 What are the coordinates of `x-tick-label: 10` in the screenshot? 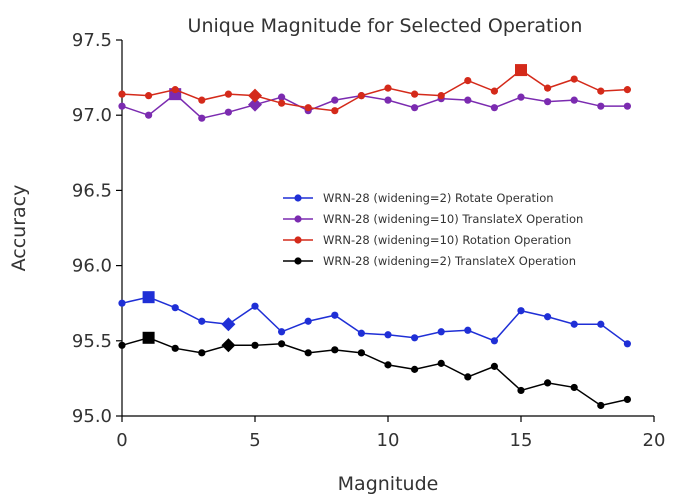 It's located at (388, 440).